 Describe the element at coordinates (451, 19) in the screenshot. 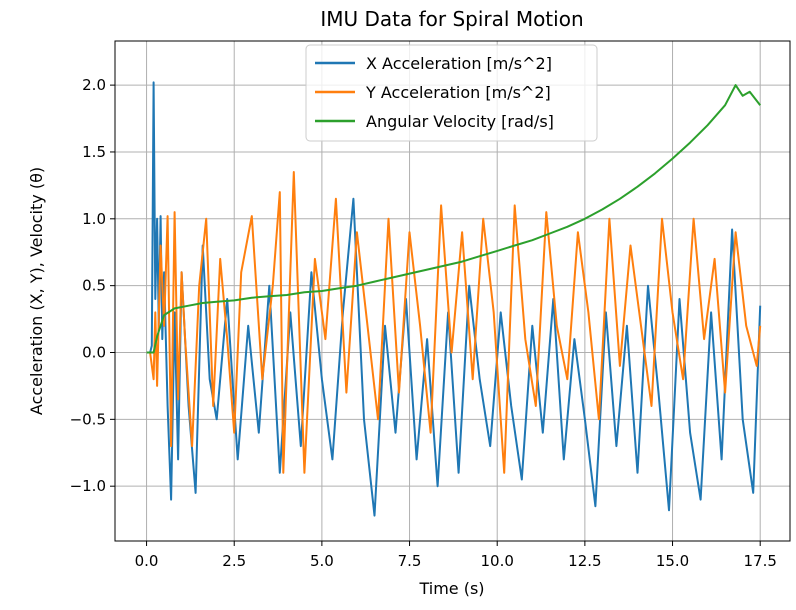

I see `chart-title: IMU Data for Spiral Motion` at that location.